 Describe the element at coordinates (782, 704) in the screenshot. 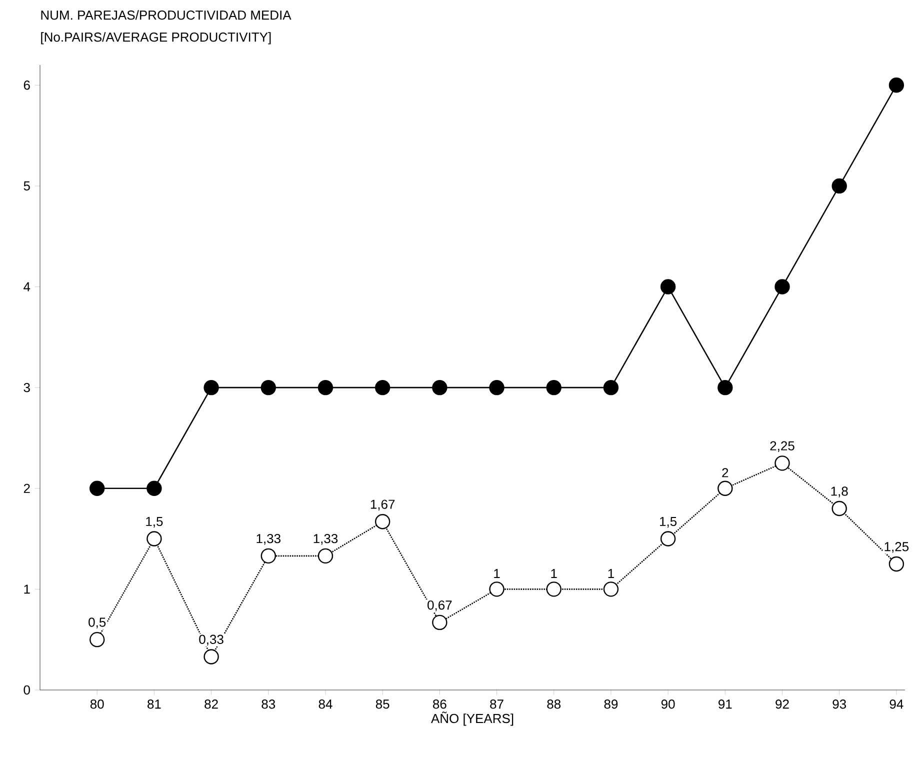

I see `x-tick-label: 92` at that location.